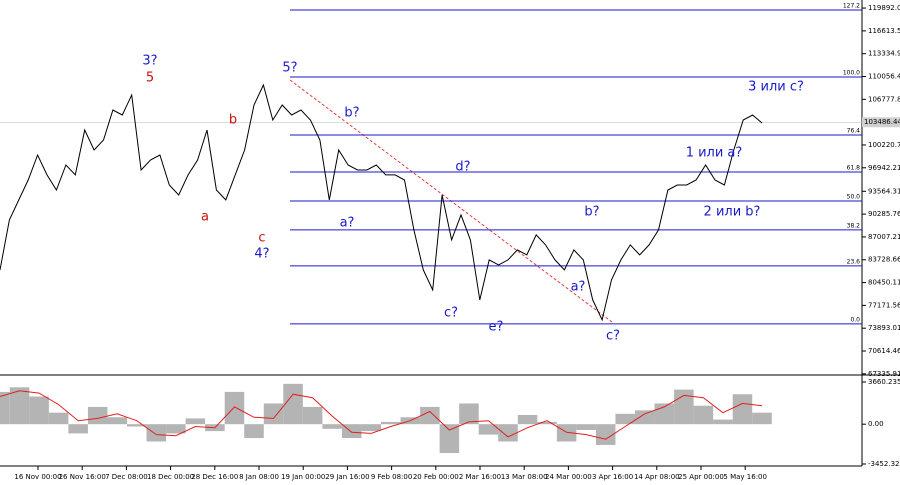 The width and height of the screenshot is (900, 485). What do you see at coordinates (884, 374) in the screenshot?
I see `y-tick-label: 67335.91` at bounding box center [884, 374].